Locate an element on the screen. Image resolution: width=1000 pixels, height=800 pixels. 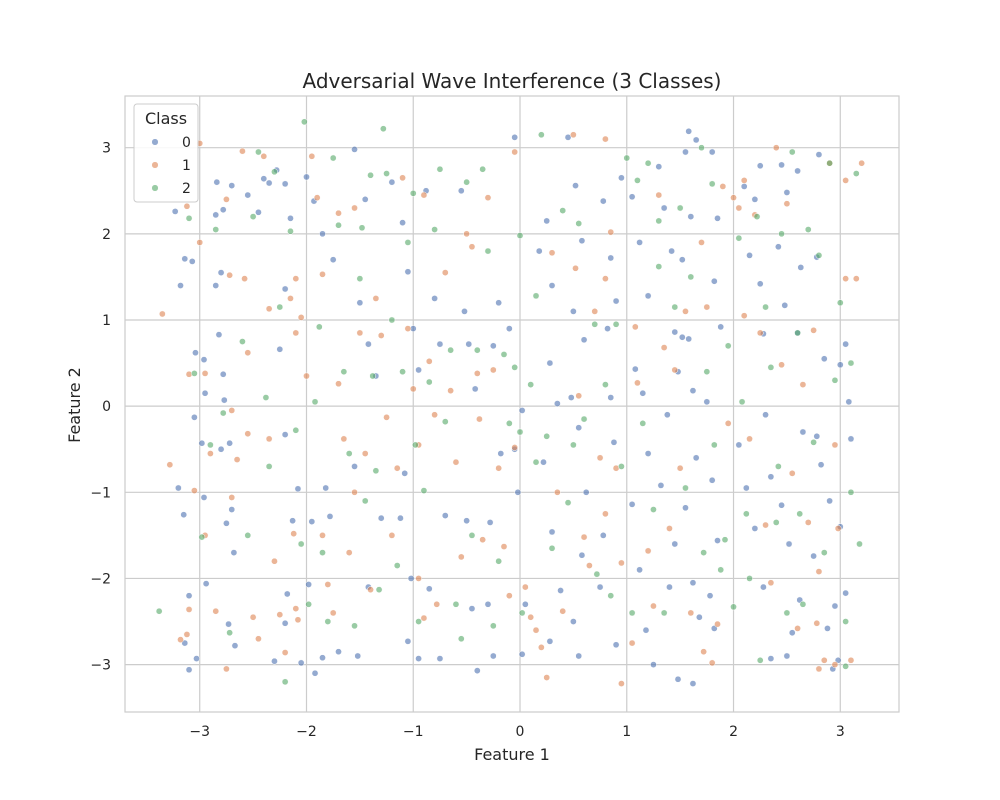
x-tick-label: 2 is located at coordinates (733, 732).